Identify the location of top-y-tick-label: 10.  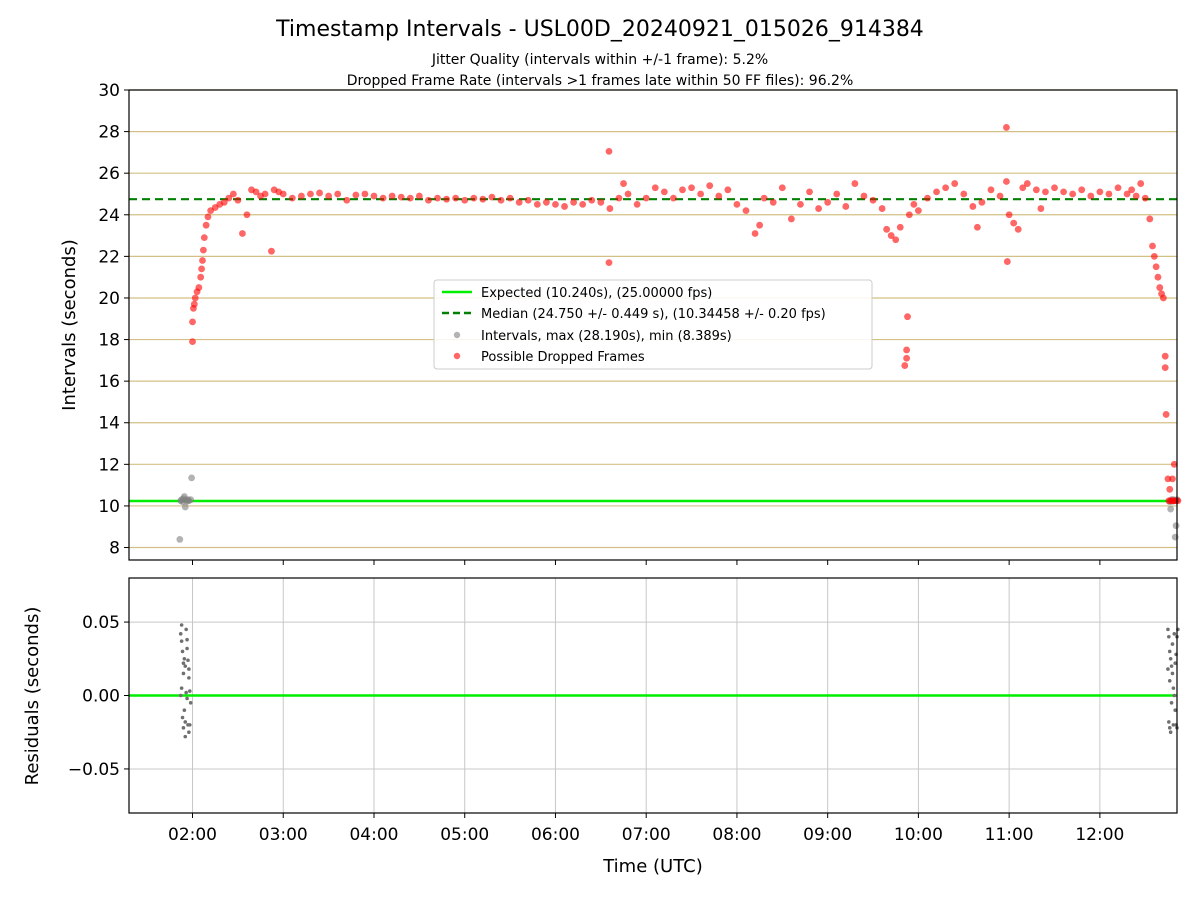
(109, 507).